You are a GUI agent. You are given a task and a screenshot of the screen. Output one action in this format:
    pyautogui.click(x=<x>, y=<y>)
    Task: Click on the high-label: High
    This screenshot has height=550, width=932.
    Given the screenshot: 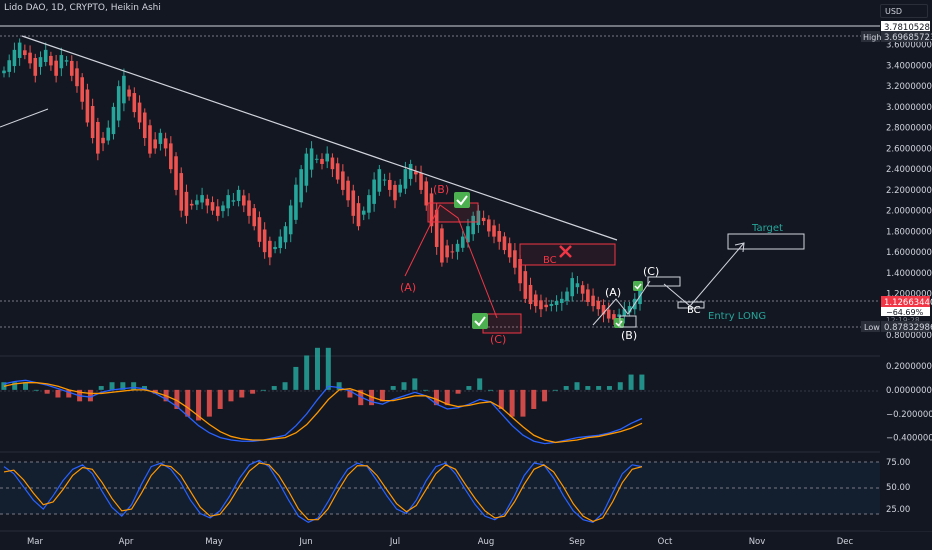 What is the action you would take?
    pyautogui.click(x=872, y=37)
    